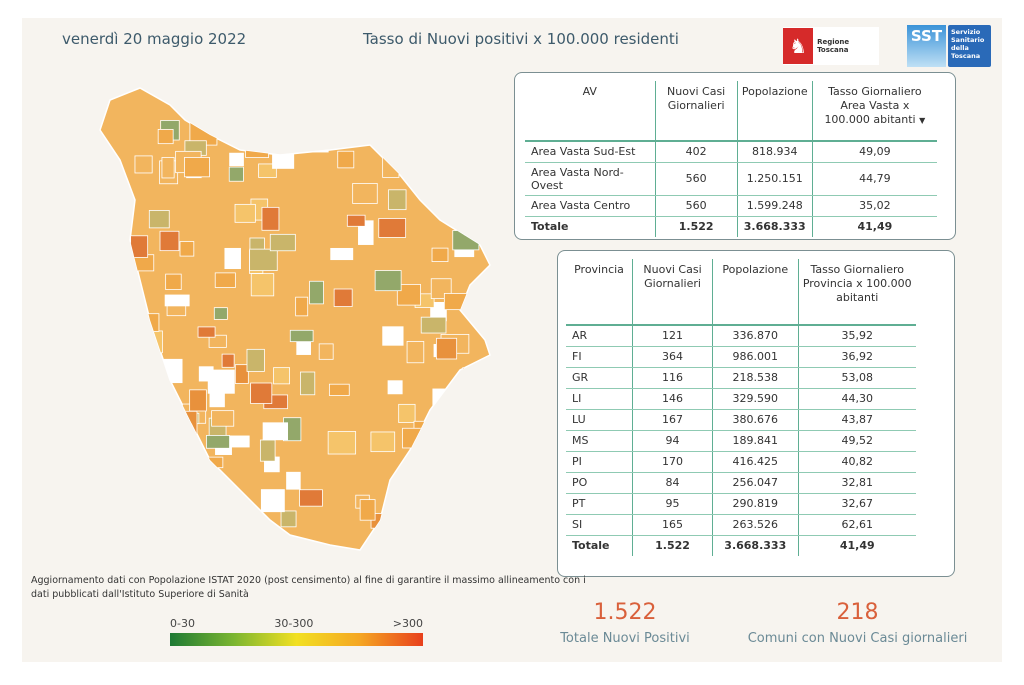  Describe the element at coordinates (731, 152) in the screenshot. I see `table-row: Area Vasta Sud-Est 402 818.934 49,09` at that location.